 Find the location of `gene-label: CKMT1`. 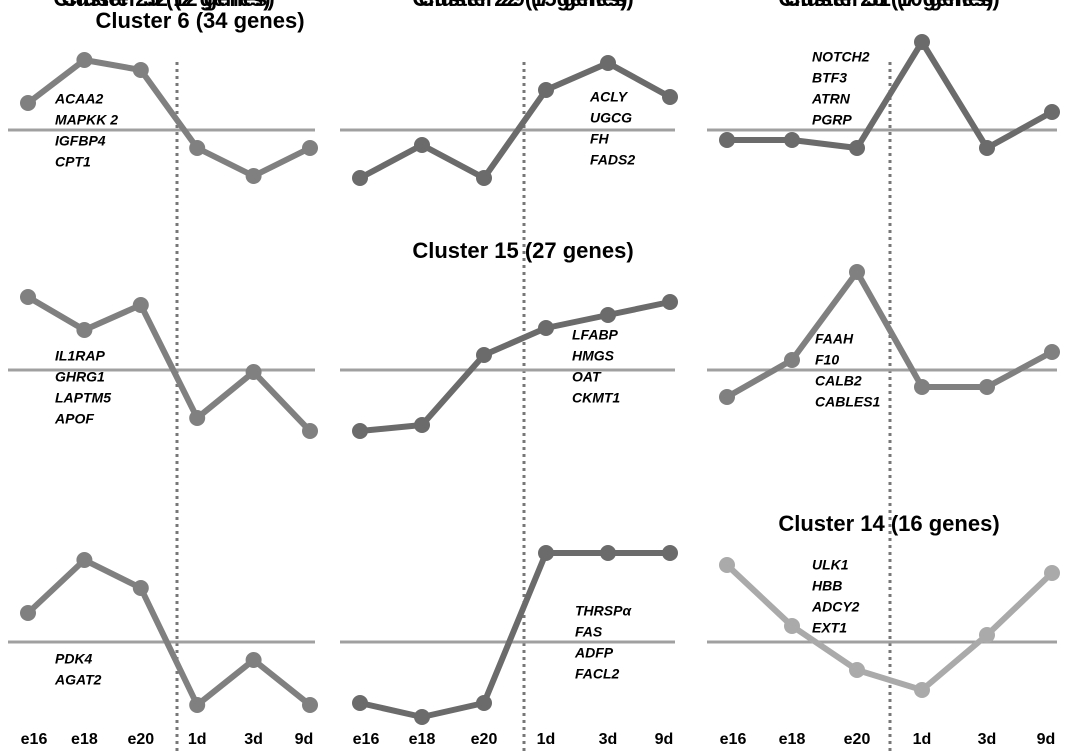

gene-label: CKMT1 is located at coordinates (596, 398).